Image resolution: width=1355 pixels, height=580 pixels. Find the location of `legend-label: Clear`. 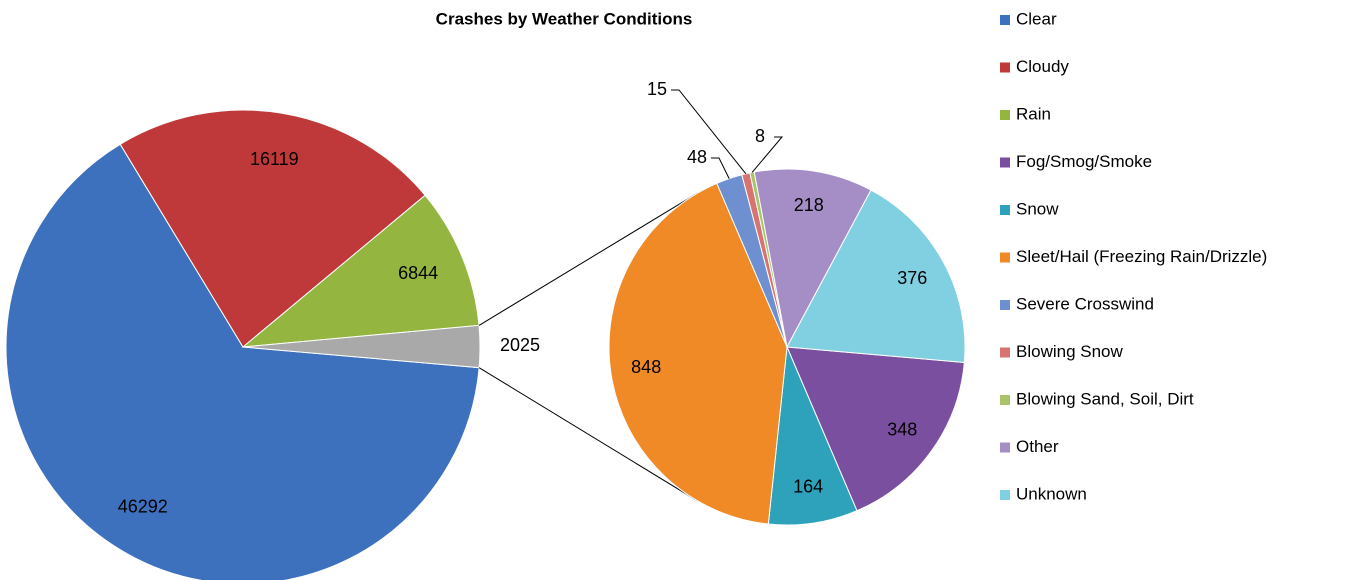

legend-label: Clear is located at coordinates (1036, 18).